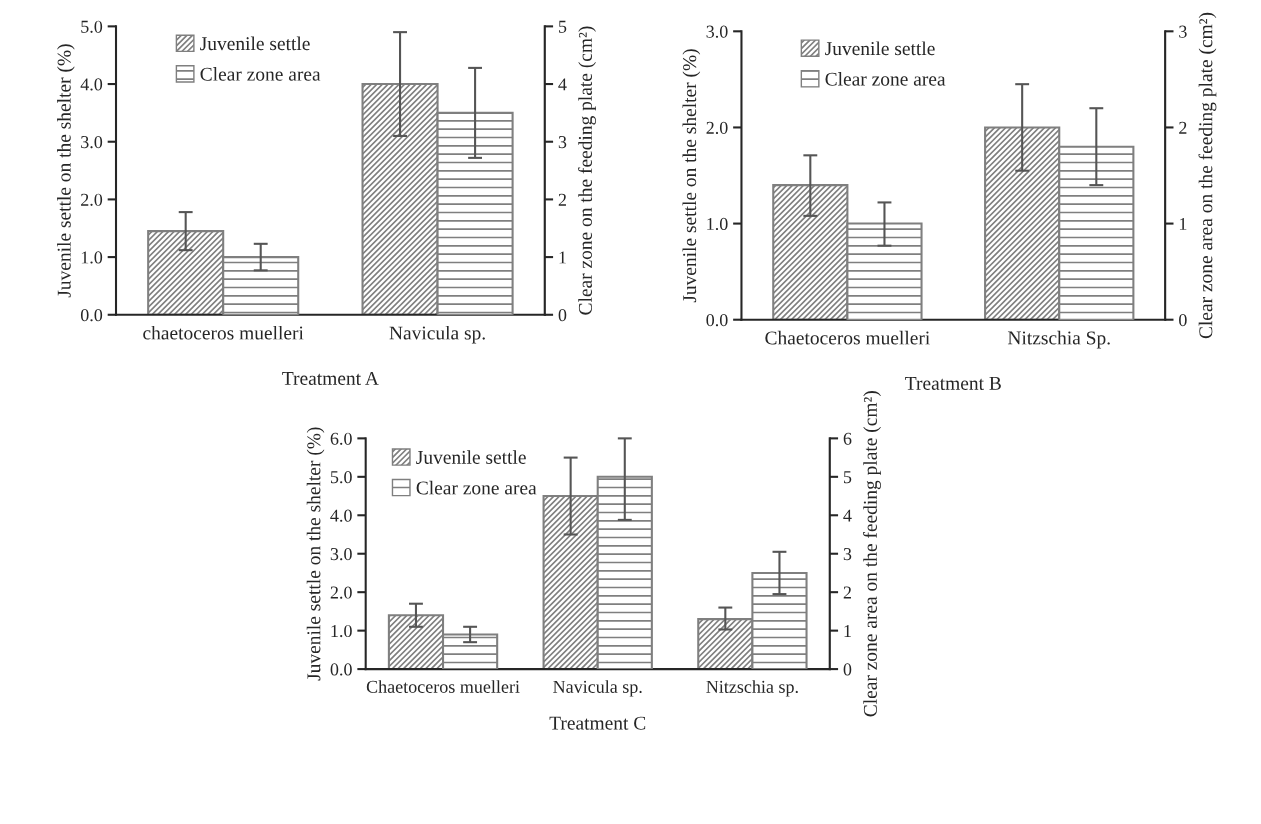 The image size is (1261, 824). I want to click on x-axis-title: Treatment A, so click(330, 378).